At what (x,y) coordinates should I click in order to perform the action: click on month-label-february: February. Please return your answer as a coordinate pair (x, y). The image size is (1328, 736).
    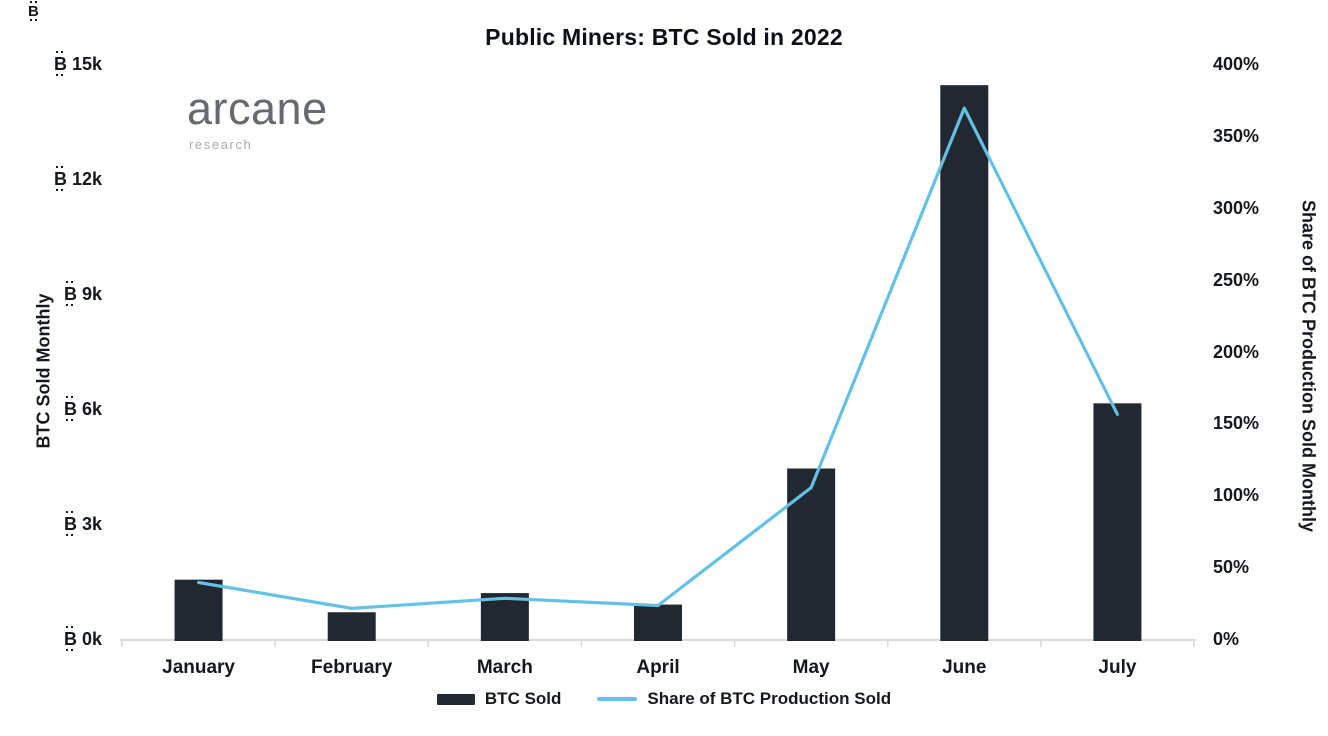
    Looking at the image, I should click on (352, 667).